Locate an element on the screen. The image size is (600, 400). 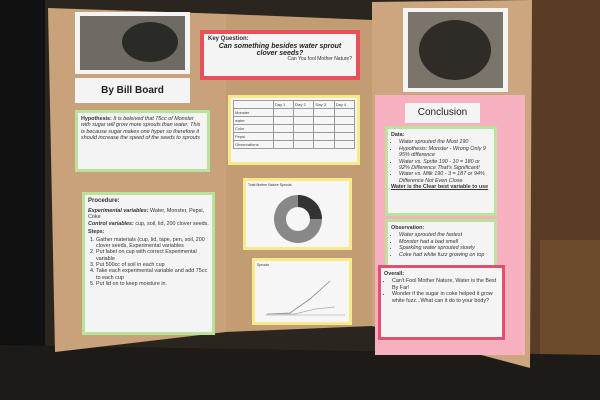
procedure-title: Procedure: is located at coordinates (104, 201).